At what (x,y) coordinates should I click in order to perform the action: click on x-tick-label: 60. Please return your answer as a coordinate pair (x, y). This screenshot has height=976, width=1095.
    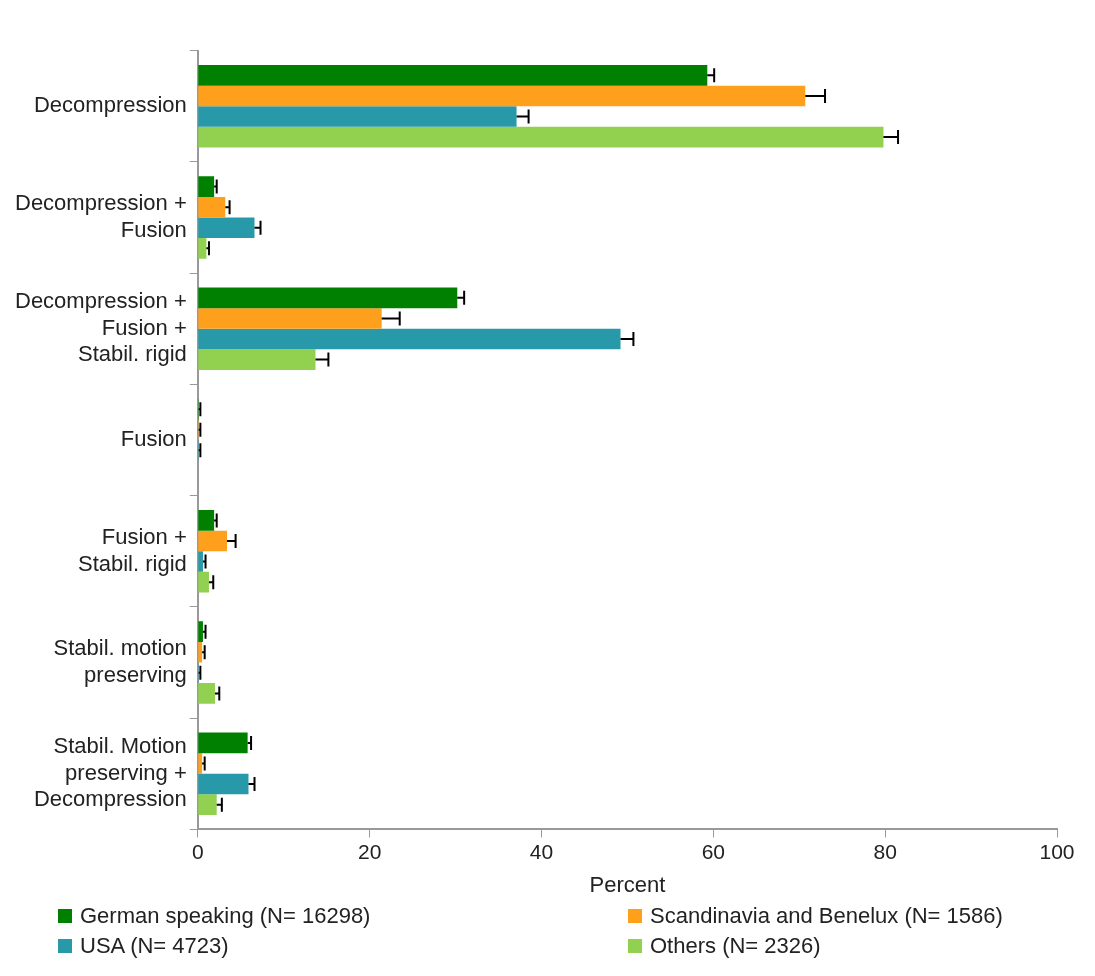
    Looking at the image, I should click on (713, 851).